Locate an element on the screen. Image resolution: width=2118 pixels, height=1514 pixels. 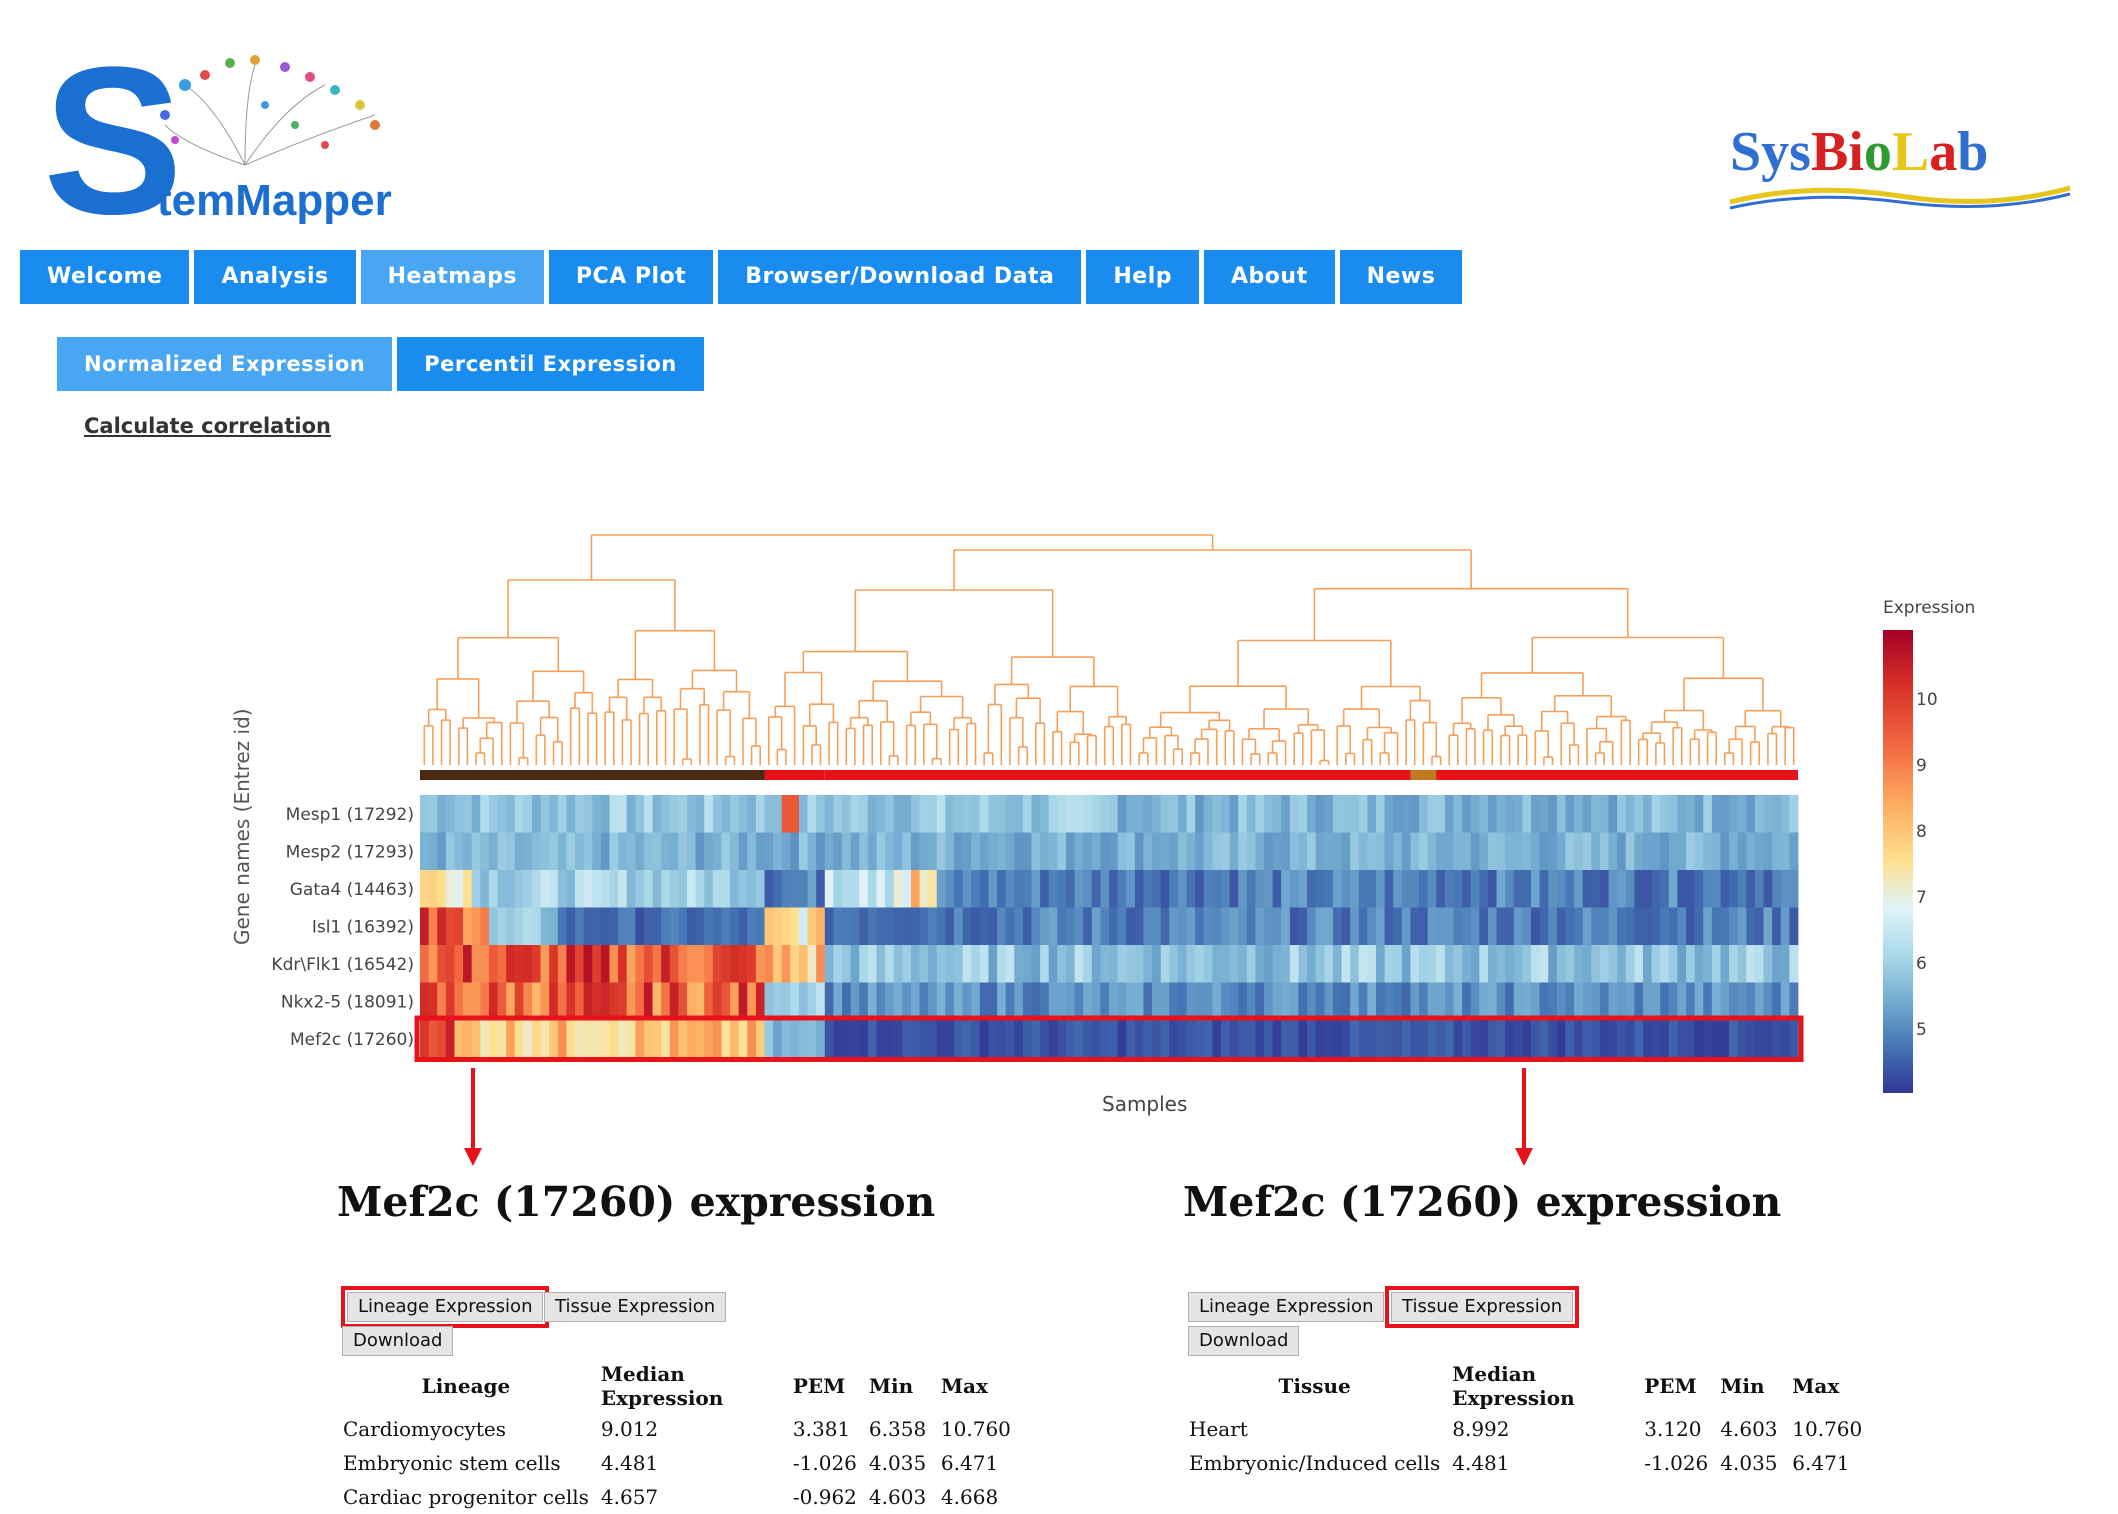
lineage-expression-button: Lineage Expression is located at coordinates (1286, 1307).